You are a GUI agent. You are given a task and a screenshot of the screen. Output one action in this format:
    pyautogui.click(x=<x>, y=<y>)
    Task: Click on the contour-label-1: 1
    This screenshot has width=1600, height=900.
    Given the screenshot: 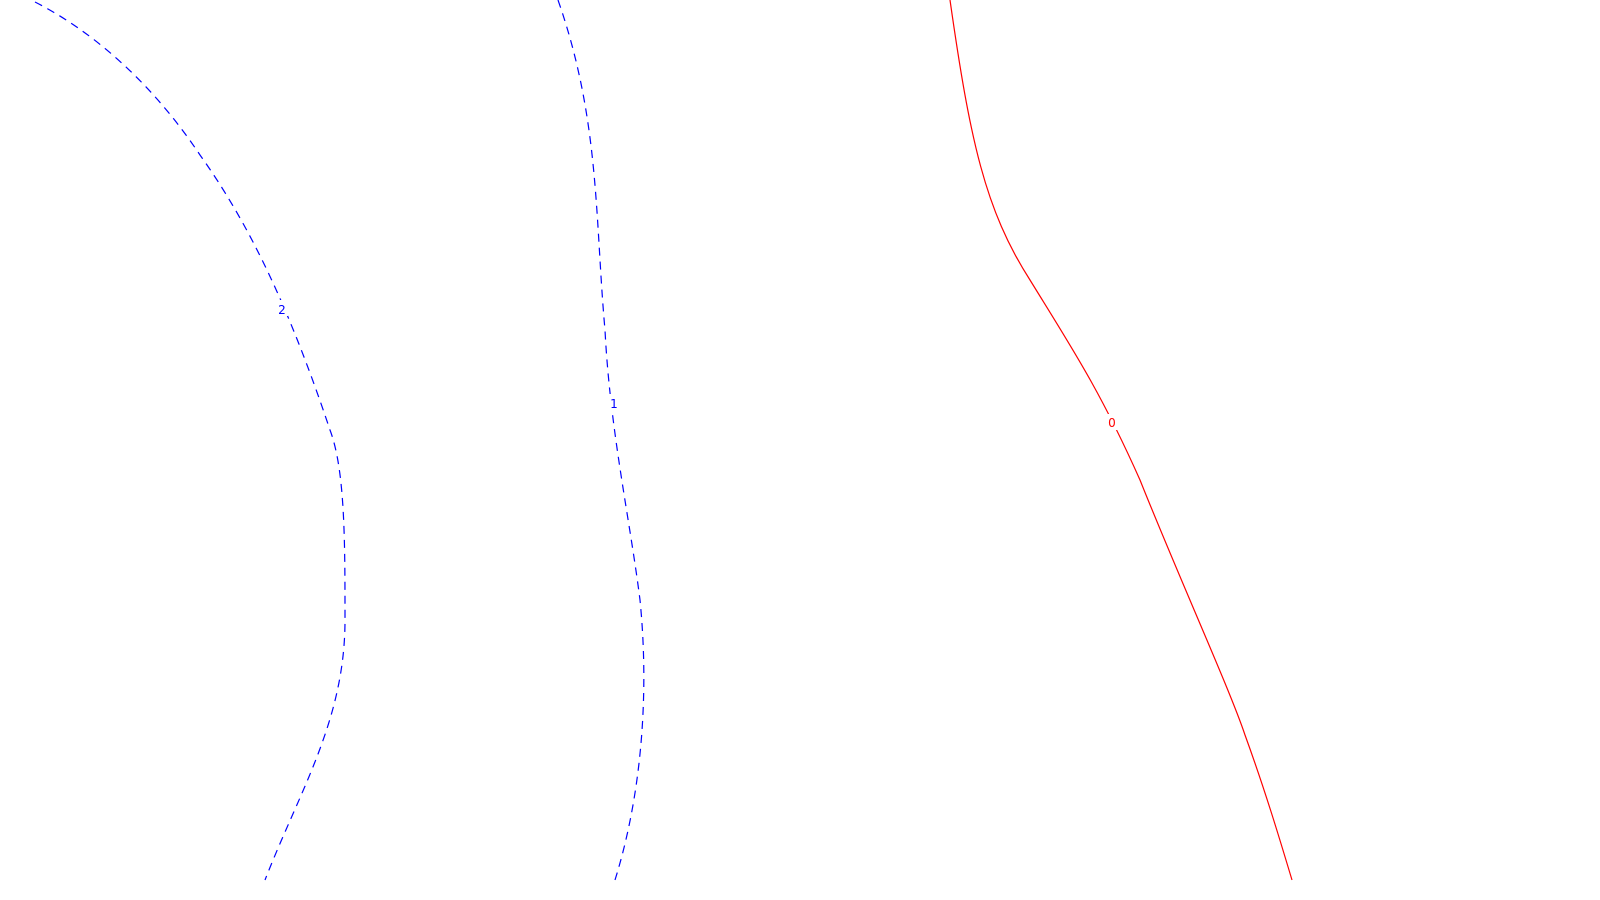 What is the action you would take?
    pyautogui.click(x=614, y=404)
    